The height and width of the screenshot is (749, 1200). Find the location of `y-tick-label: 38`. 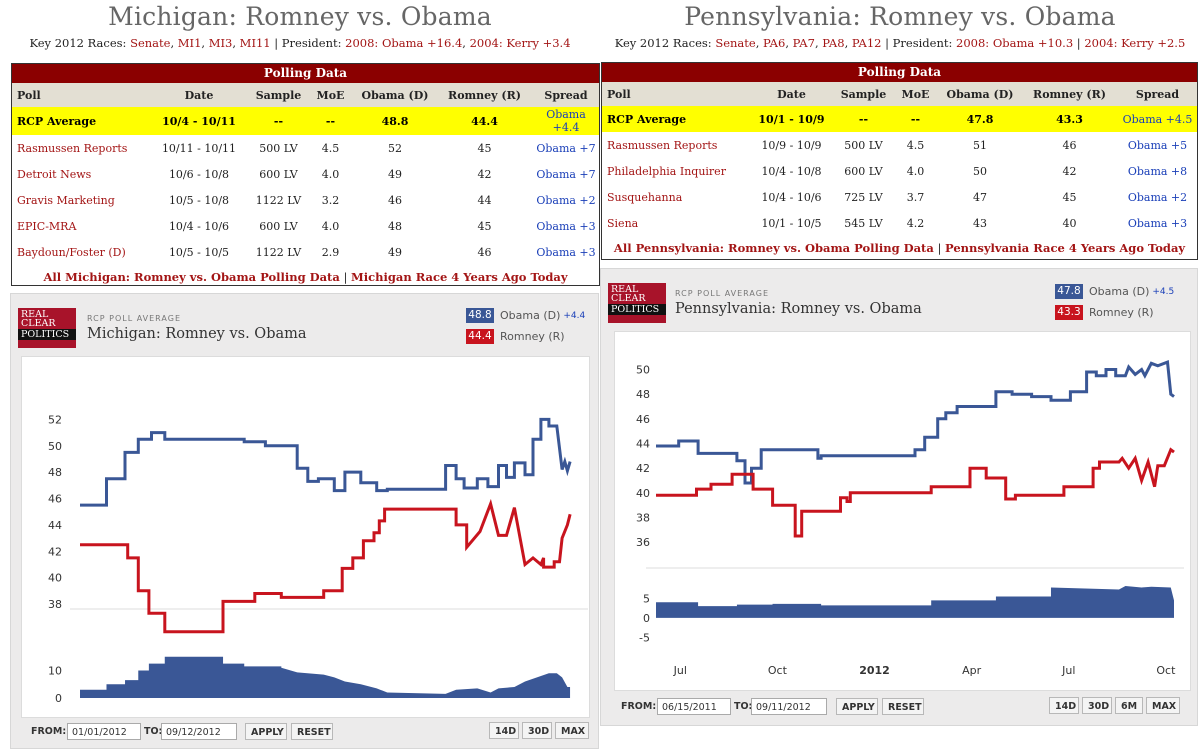

y-tick-label: 38 is located at coordinates (55, 604).